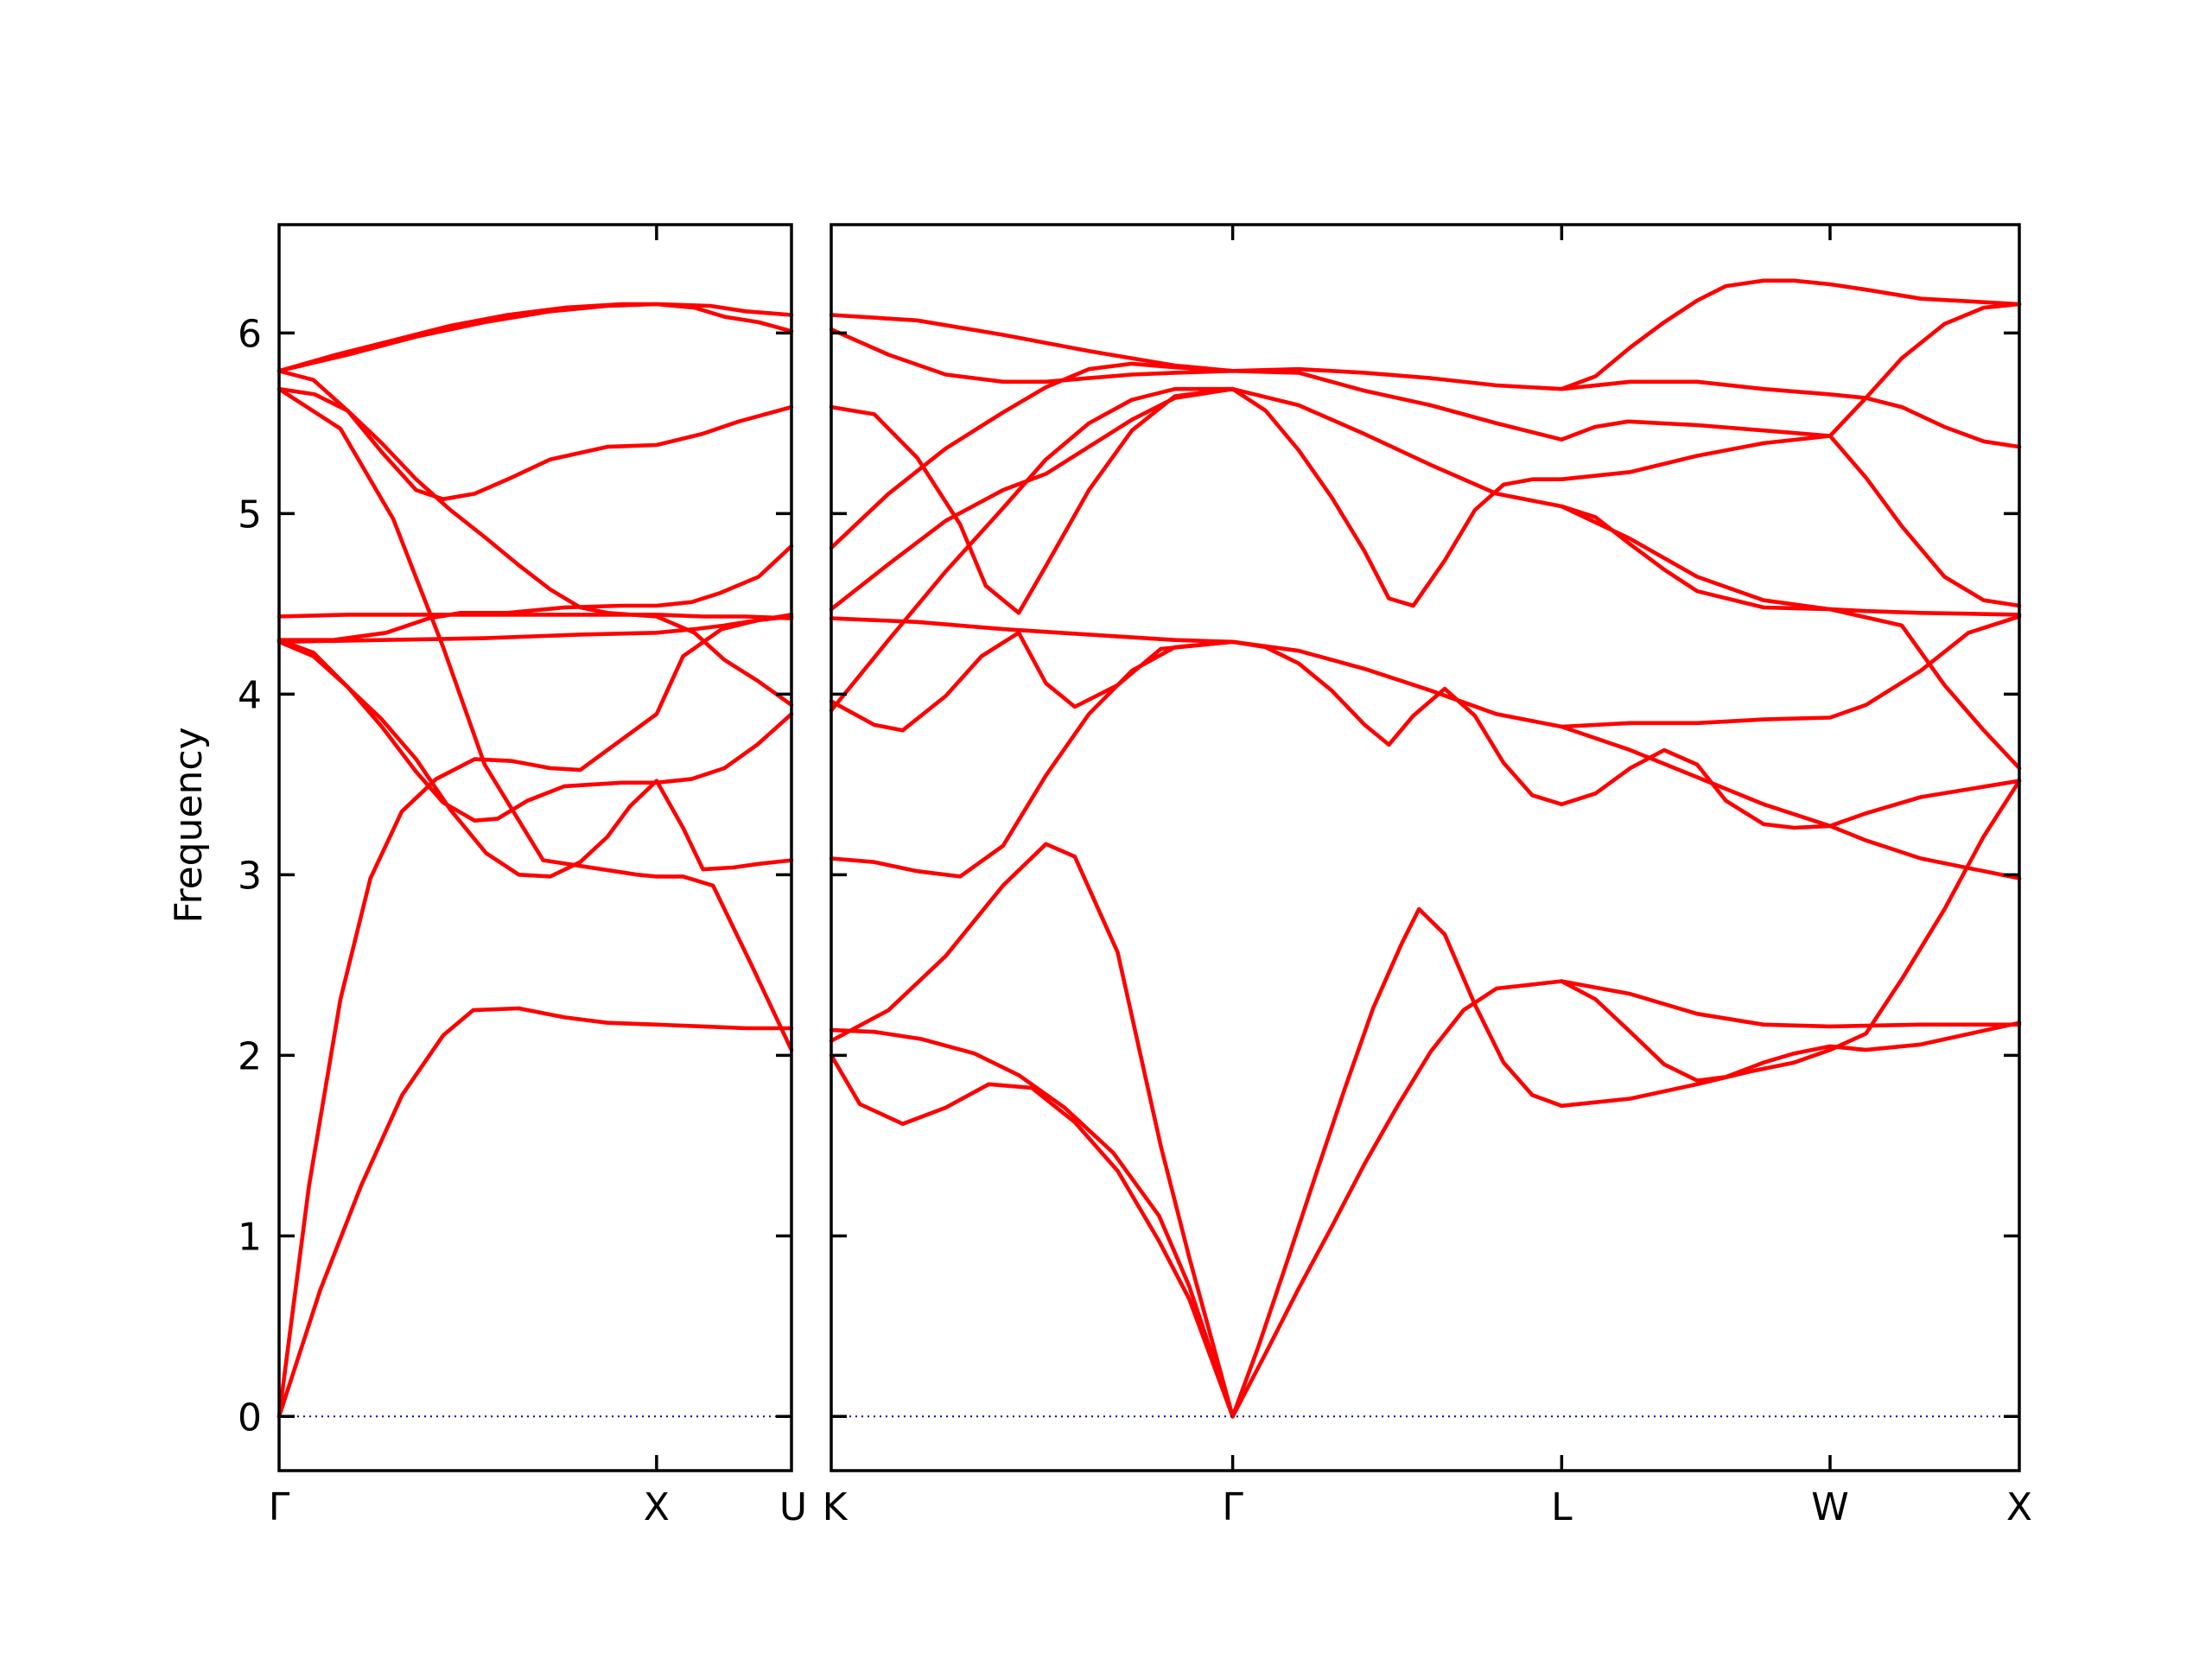  What do you see at coordinates (657, 1507) in the screenshot?
I see `left-kpoint-label-1: X` at bounding box center [657, 1507].